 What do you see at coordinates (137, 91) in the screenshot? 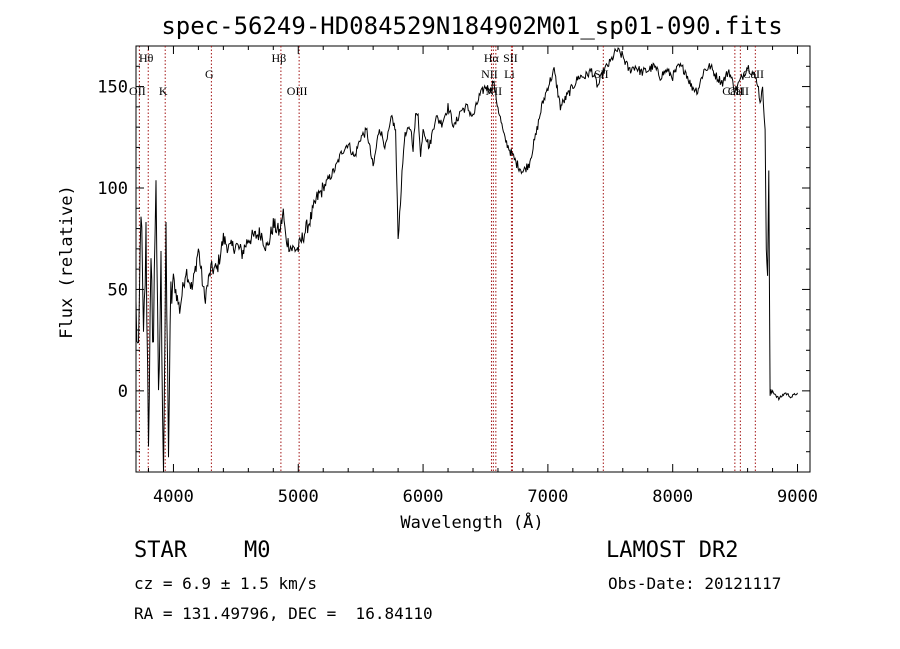
I see `spectral-line-label: OII` at bounding box center [137, 91].